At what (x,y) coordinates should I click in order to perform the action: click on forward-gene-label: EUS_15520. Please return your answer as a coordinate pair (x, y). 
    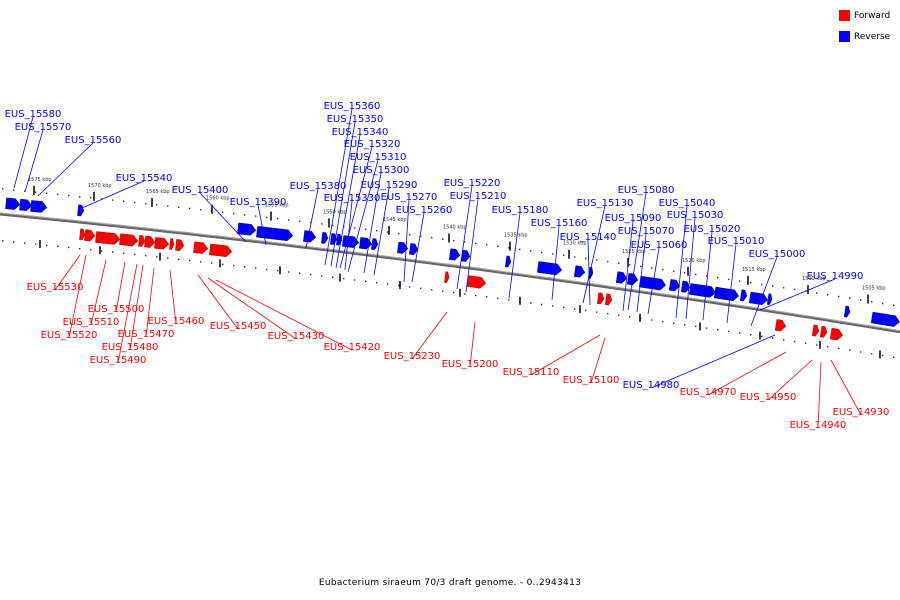
    Looking at the image, I should click on (69, 335).